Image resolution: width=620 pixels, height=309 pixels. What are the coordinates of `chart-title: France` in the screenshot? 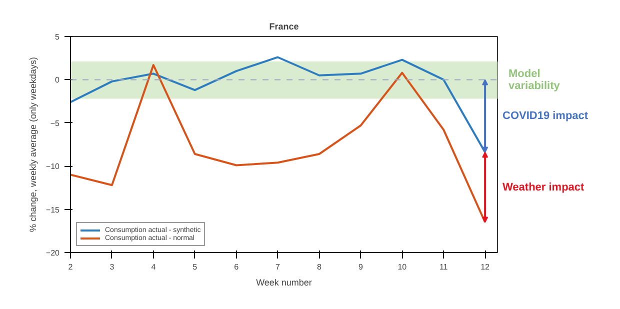 It's located at (284, 27).